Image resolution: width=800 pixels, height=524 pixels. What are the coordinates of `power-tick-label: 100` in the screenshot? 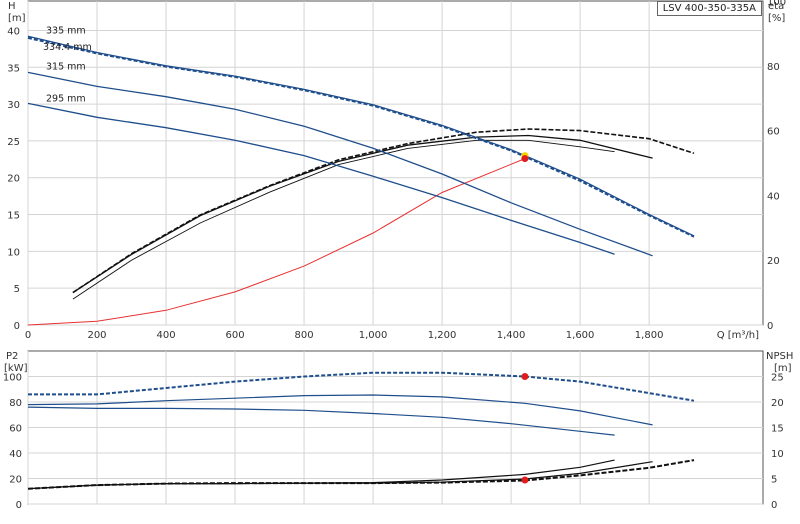 It's located at (12, 378).